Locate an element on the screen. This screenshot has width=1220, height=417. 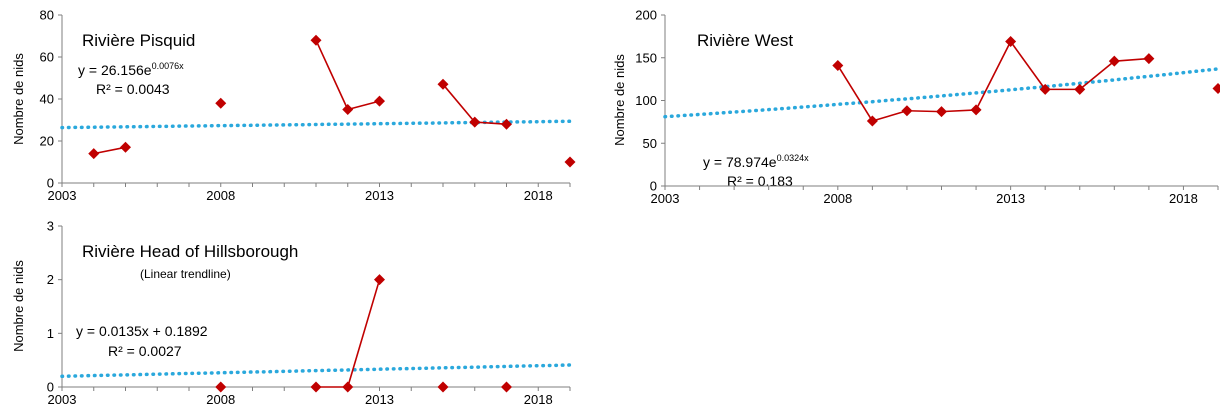
chart-title: Rivière Head of Hillsborough is located at coordinates (190, 251).